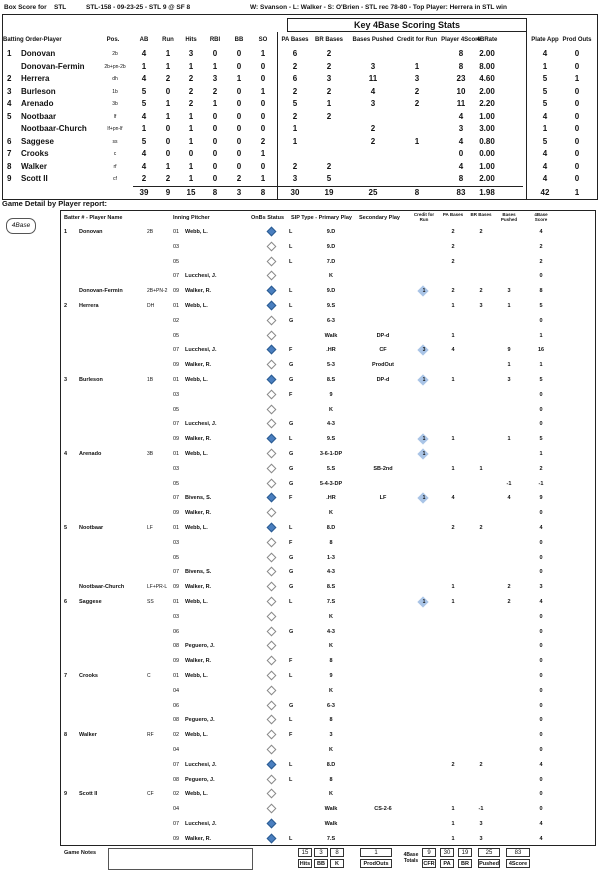 This screenshot has width=600, height=874. Describe the element at coordinates (9, 103) in the screenshot. I see `batting-order-number: 4` at that location.